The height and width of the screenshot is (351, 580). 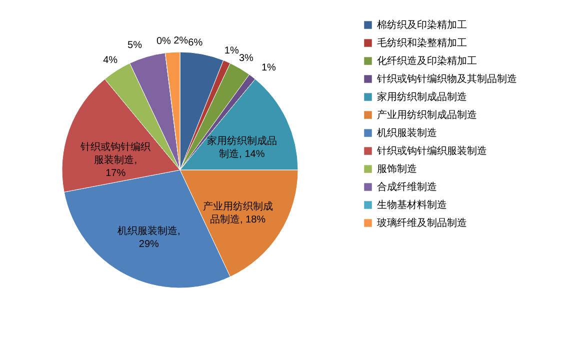 What do you see at coordinates (427, 115) in the screenshot?
I see `legend-label: 产业用纺织制成品制造` at bounding box center [427, 115].